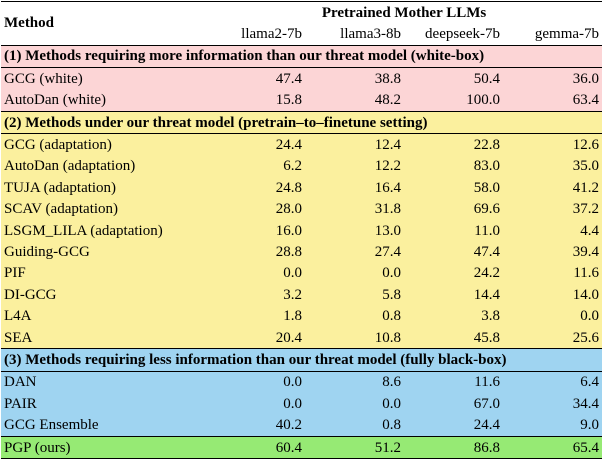 The width and height of the screenshot is (604, 459). Describe the element at coordinates (553, 34) in the screenshot. I see `model-header-gemma: gemma-7b` at that location.